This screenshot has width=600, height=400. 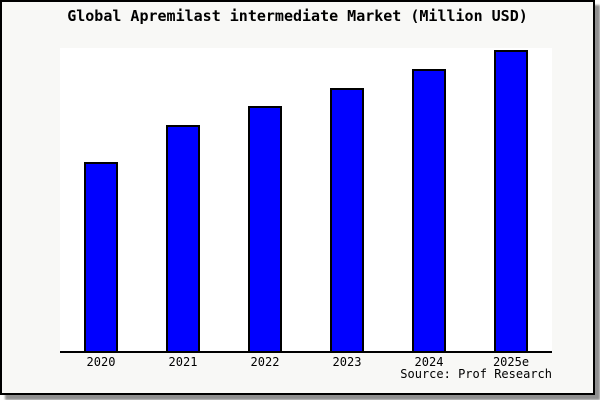 What do you see at coordinates (183, 238) in the screenshot?
I see `bar-2021` at bounding box center [183, 238].